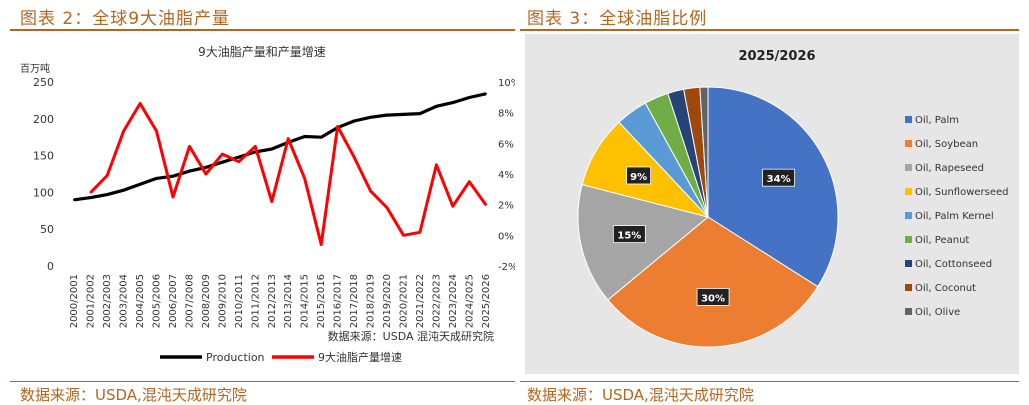  What do you see at coordinates (354, 301) in the screenshot?
I see `x-tick-label: 2017/2018` at bounding box center [354, 301].